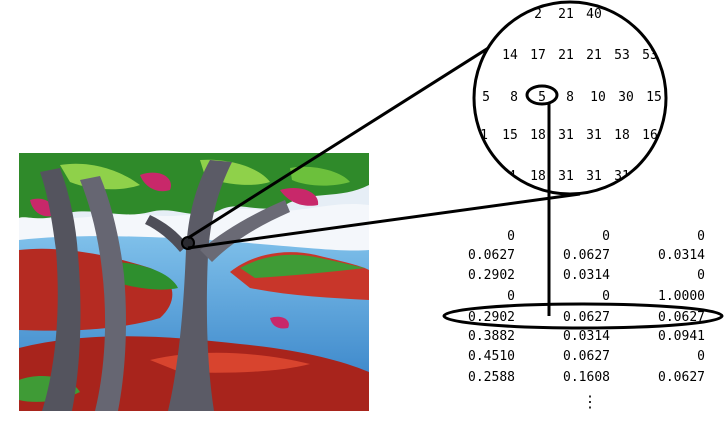 The image size is (726, 421). I want to click on matrix-row-highlight-ellipse, so click(583, 316).